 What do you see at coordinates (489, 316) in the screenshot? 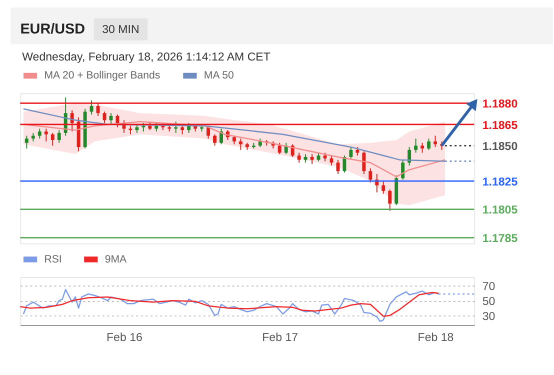
I see `y-tick-label: 30` at bounding box center [489, 316].